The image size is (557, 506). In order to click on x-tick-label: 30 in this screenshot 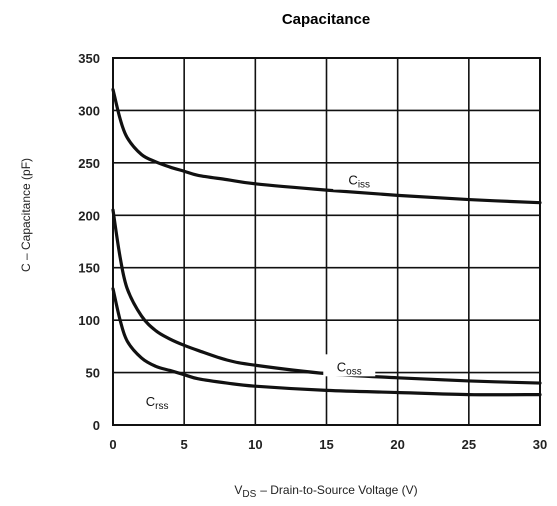, I will do `click(540, 444)`.